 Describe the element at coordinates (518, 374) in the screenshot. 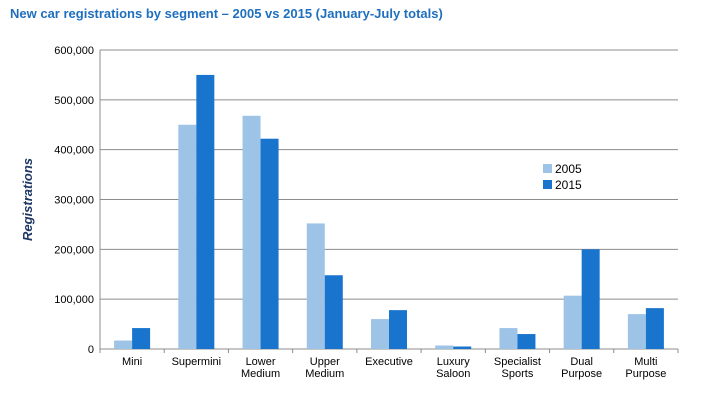

I see `x-tick-label-line: Sports` at that location.